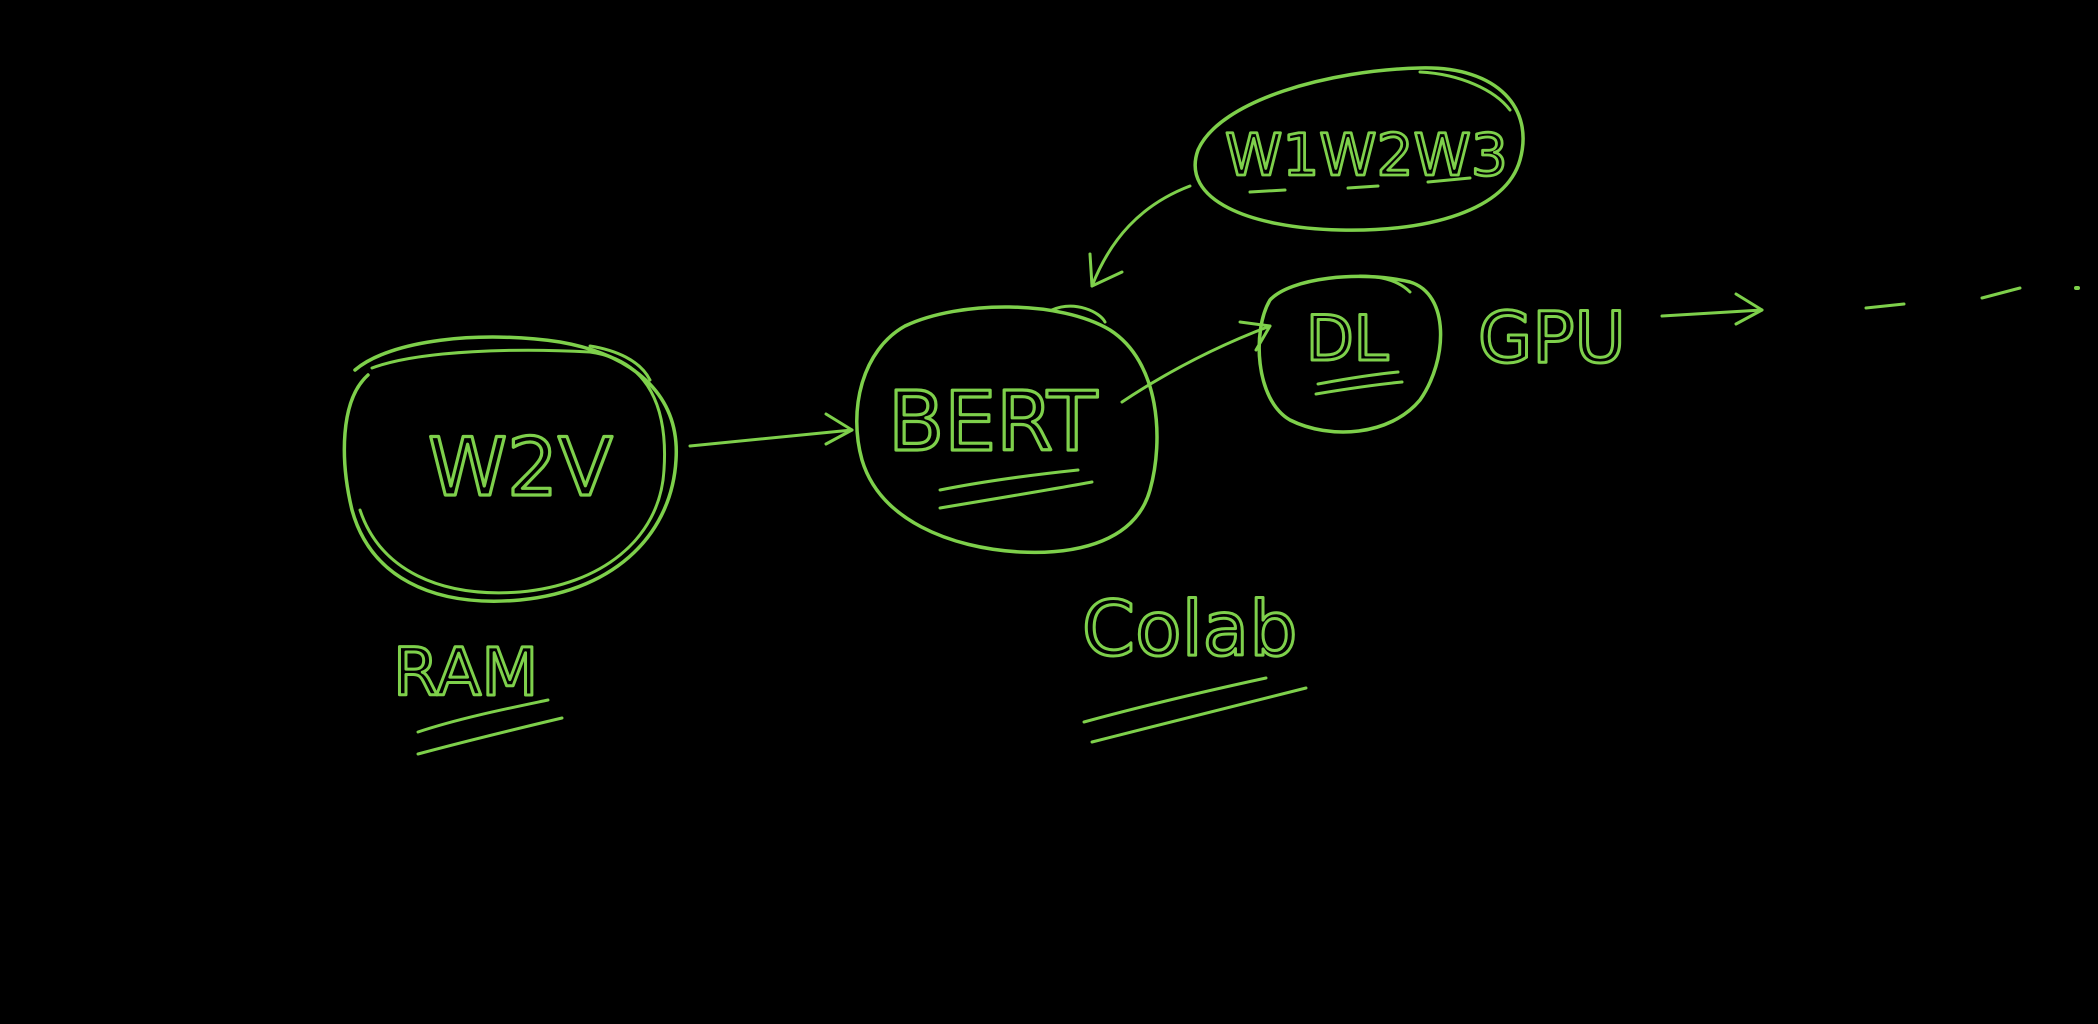  I want to click on arrow-w2v-to-bert-head, so click(839, 429).